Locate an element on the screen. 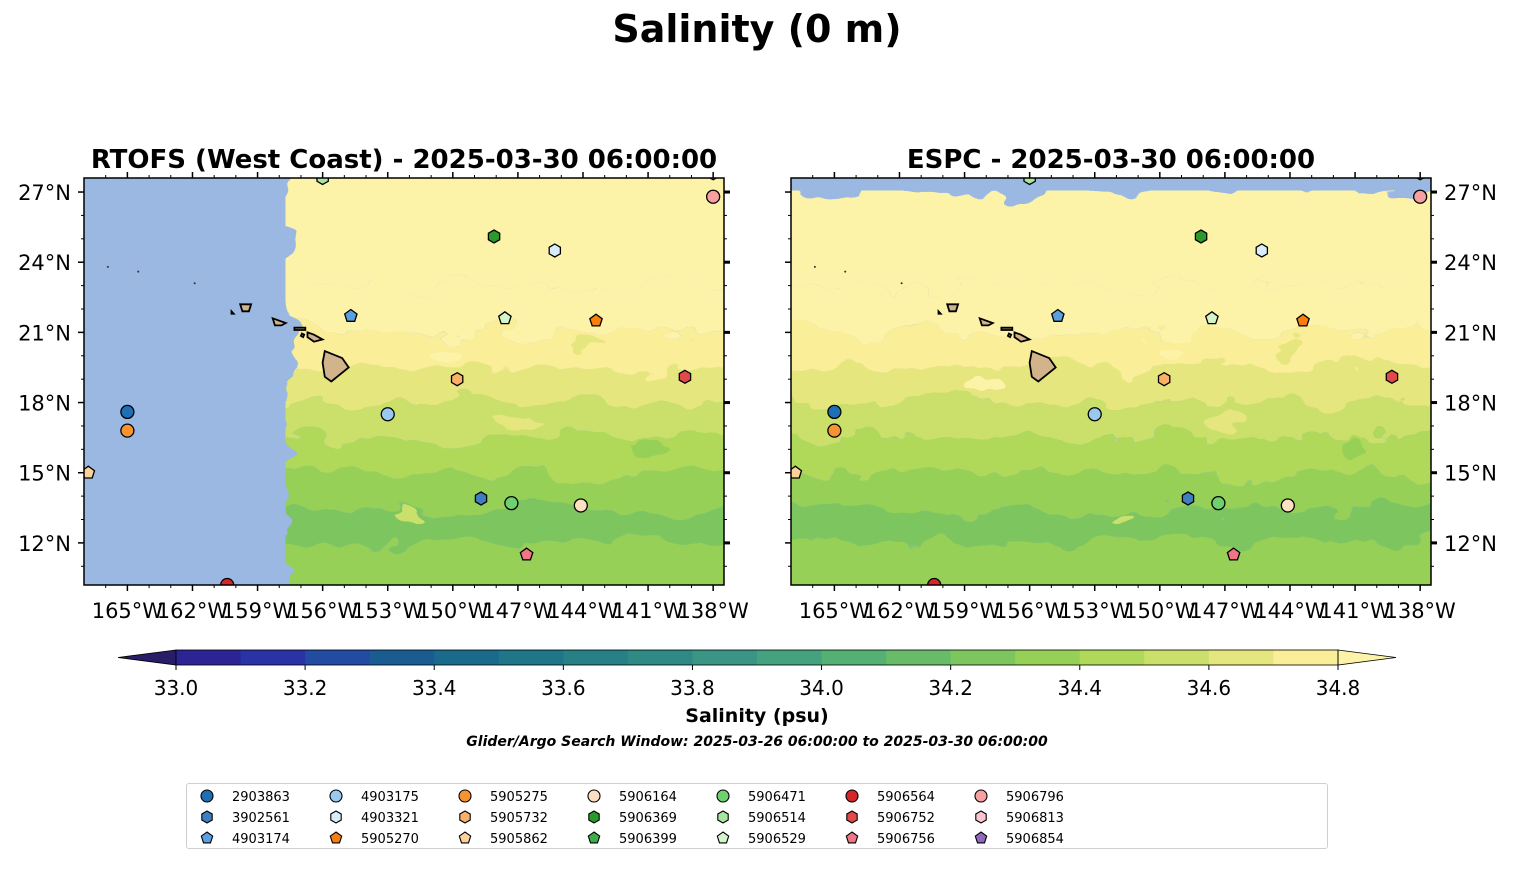  colorbar-tick-label: 33.4 is located at coordinates (434, 688).